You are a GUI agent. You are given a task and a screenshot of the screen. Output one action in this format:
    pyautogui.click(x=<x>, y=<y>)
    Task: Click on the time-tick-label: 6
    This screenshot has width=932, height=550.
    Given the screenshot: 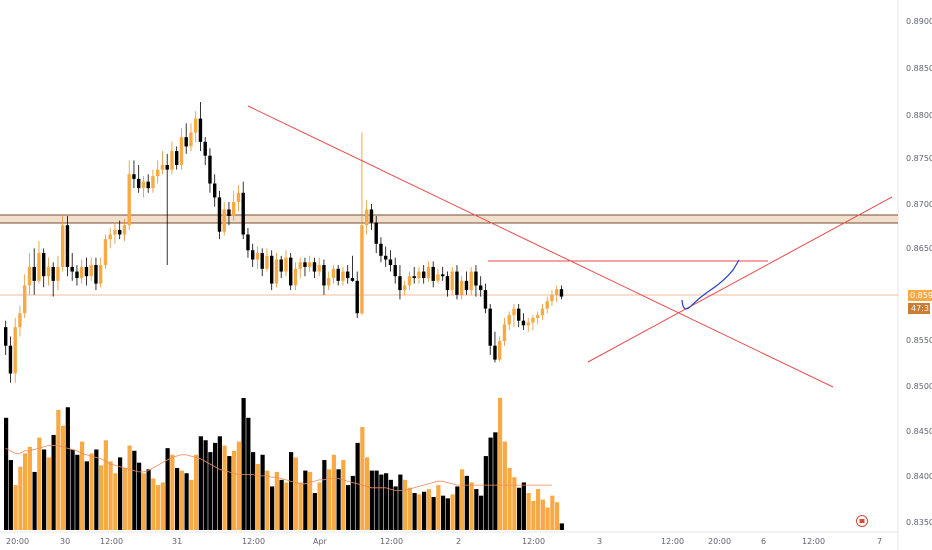 What is the action you would take?
    pyautogui.click(x=763, y=541)
    